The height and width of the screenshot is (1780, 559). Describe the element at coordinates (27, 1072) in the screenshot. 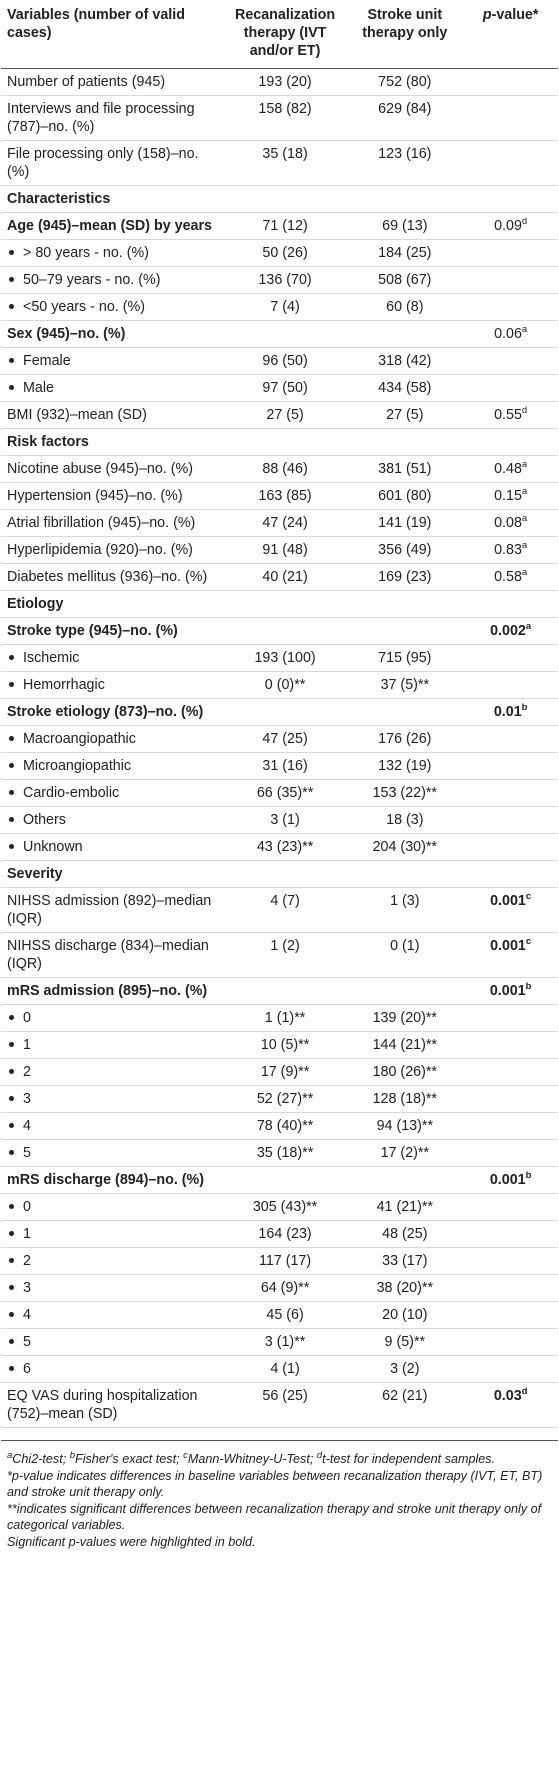

I see `variable-label: 2` at that location.